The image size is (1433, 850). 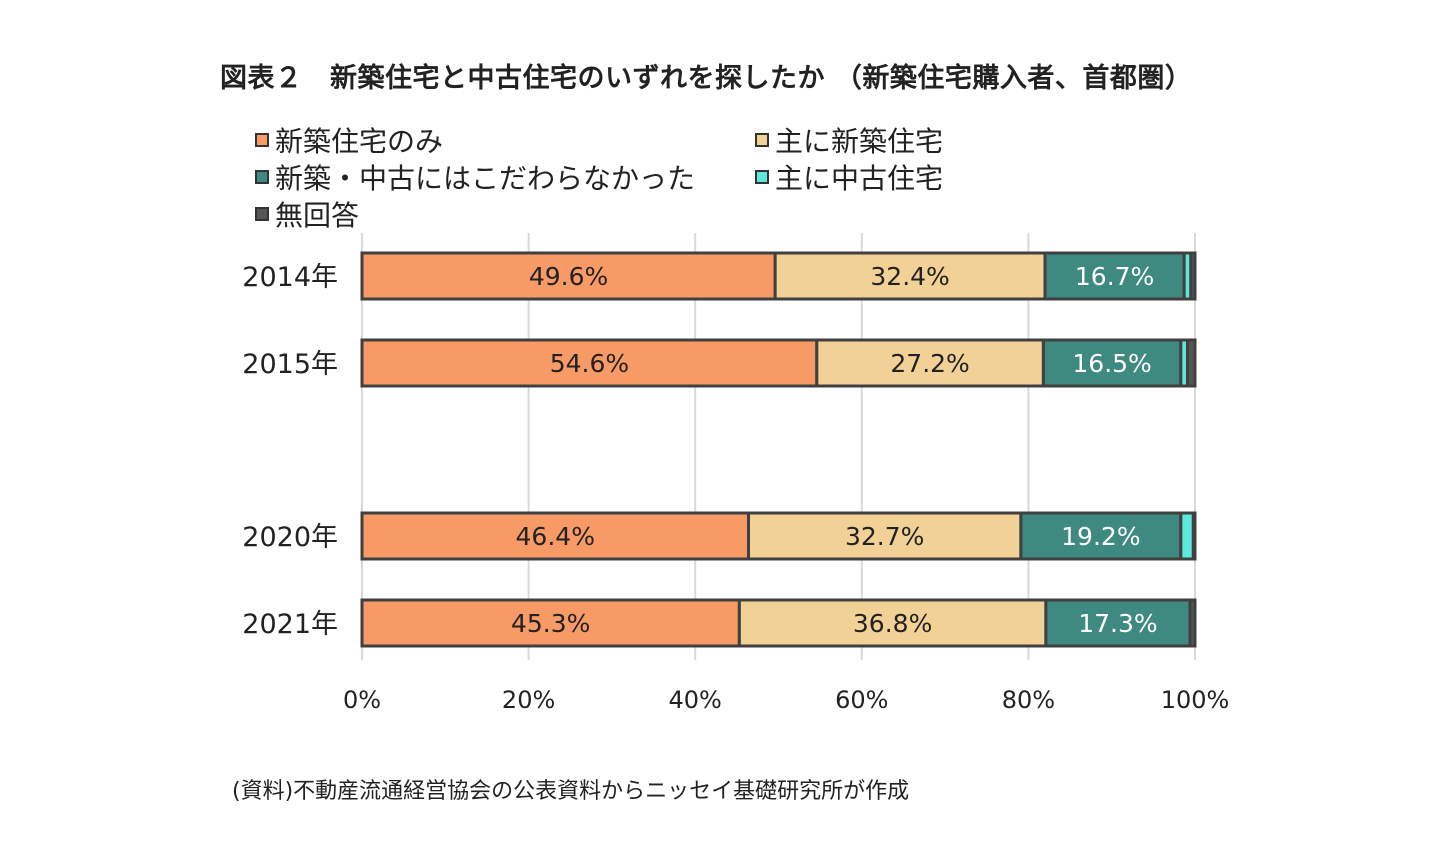 I want to click on data-label: 45.3%, so click(x=550, y=623).